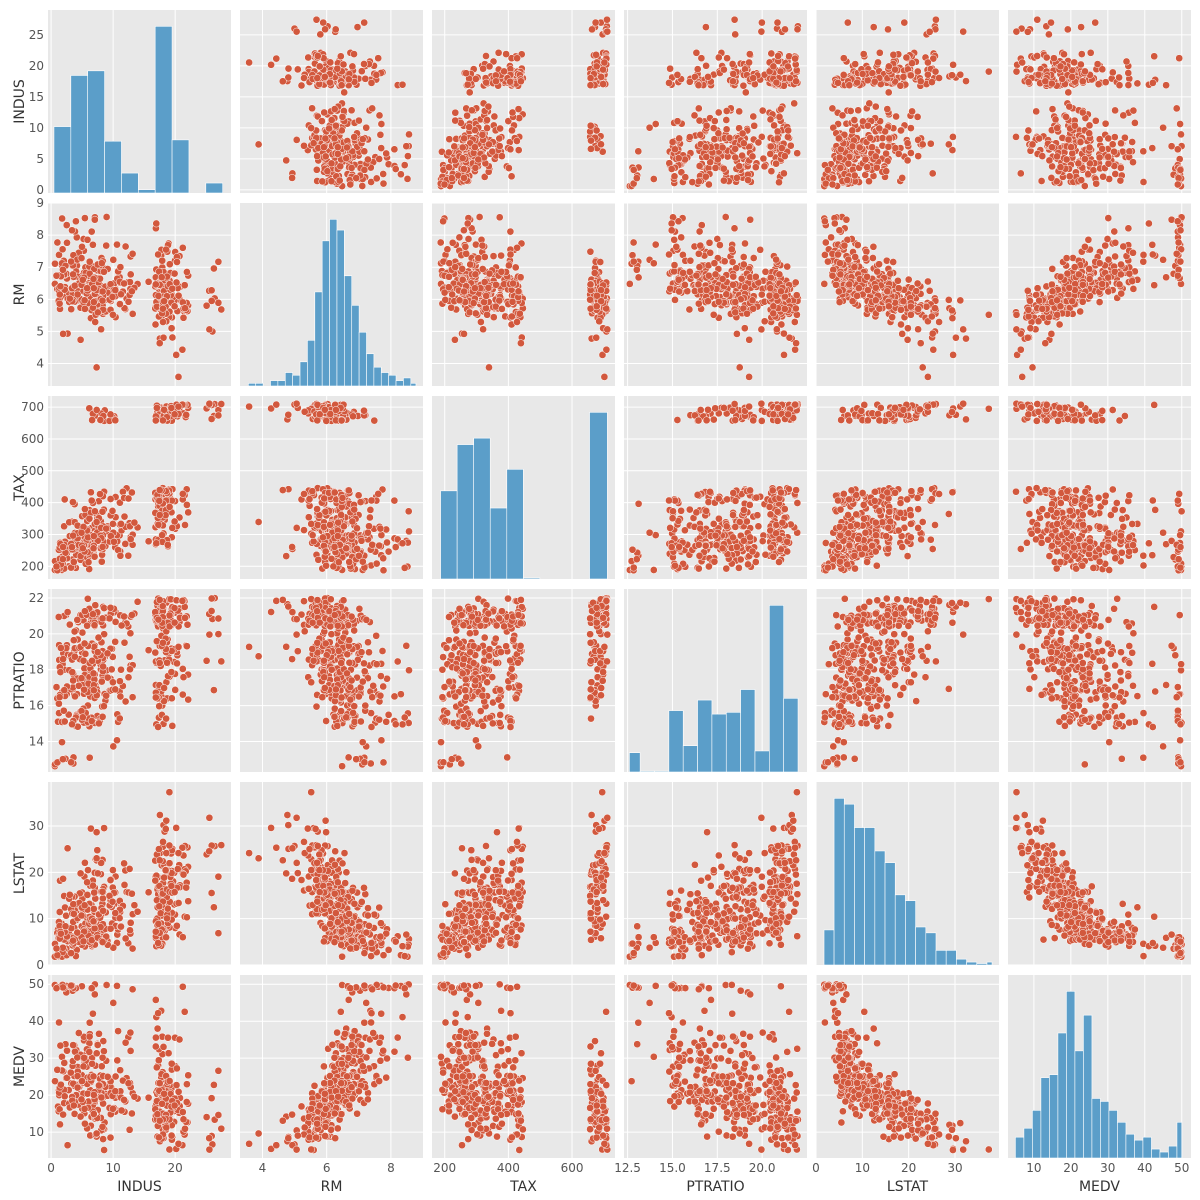 The image size is (1200, 1200). I want to click on panel-rm-vs-rm, so click(331, 295).